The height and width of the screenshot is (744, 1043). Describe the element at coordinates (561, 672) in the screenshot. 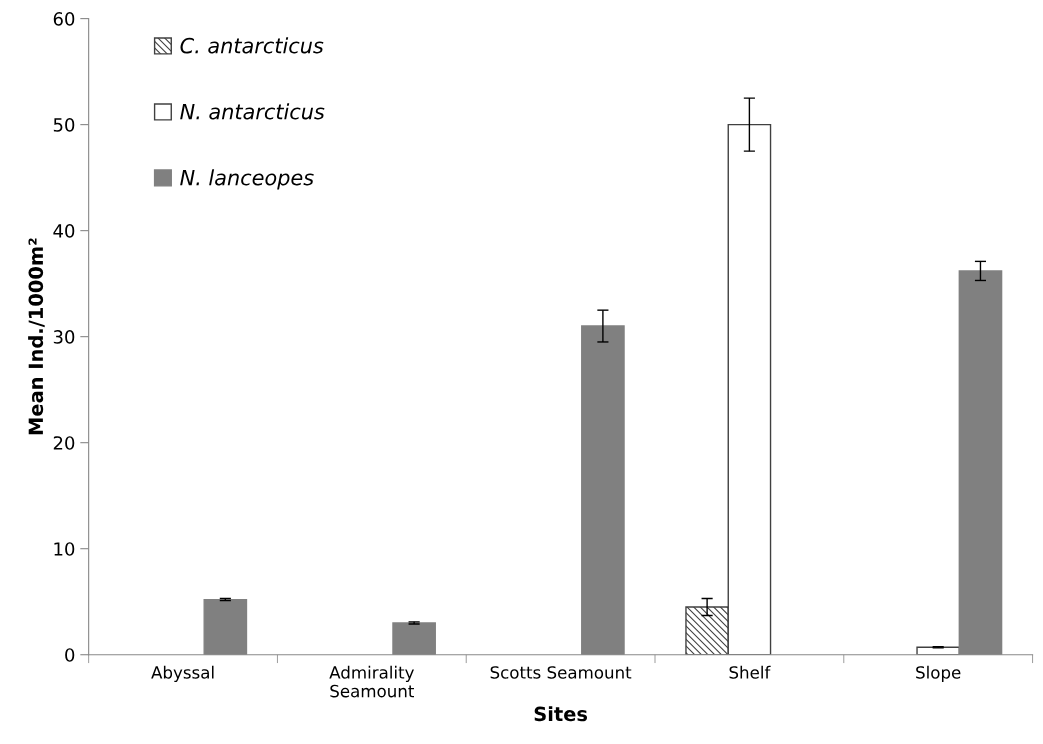

I see `x-tick-label: Scotts Seamount` at that location.